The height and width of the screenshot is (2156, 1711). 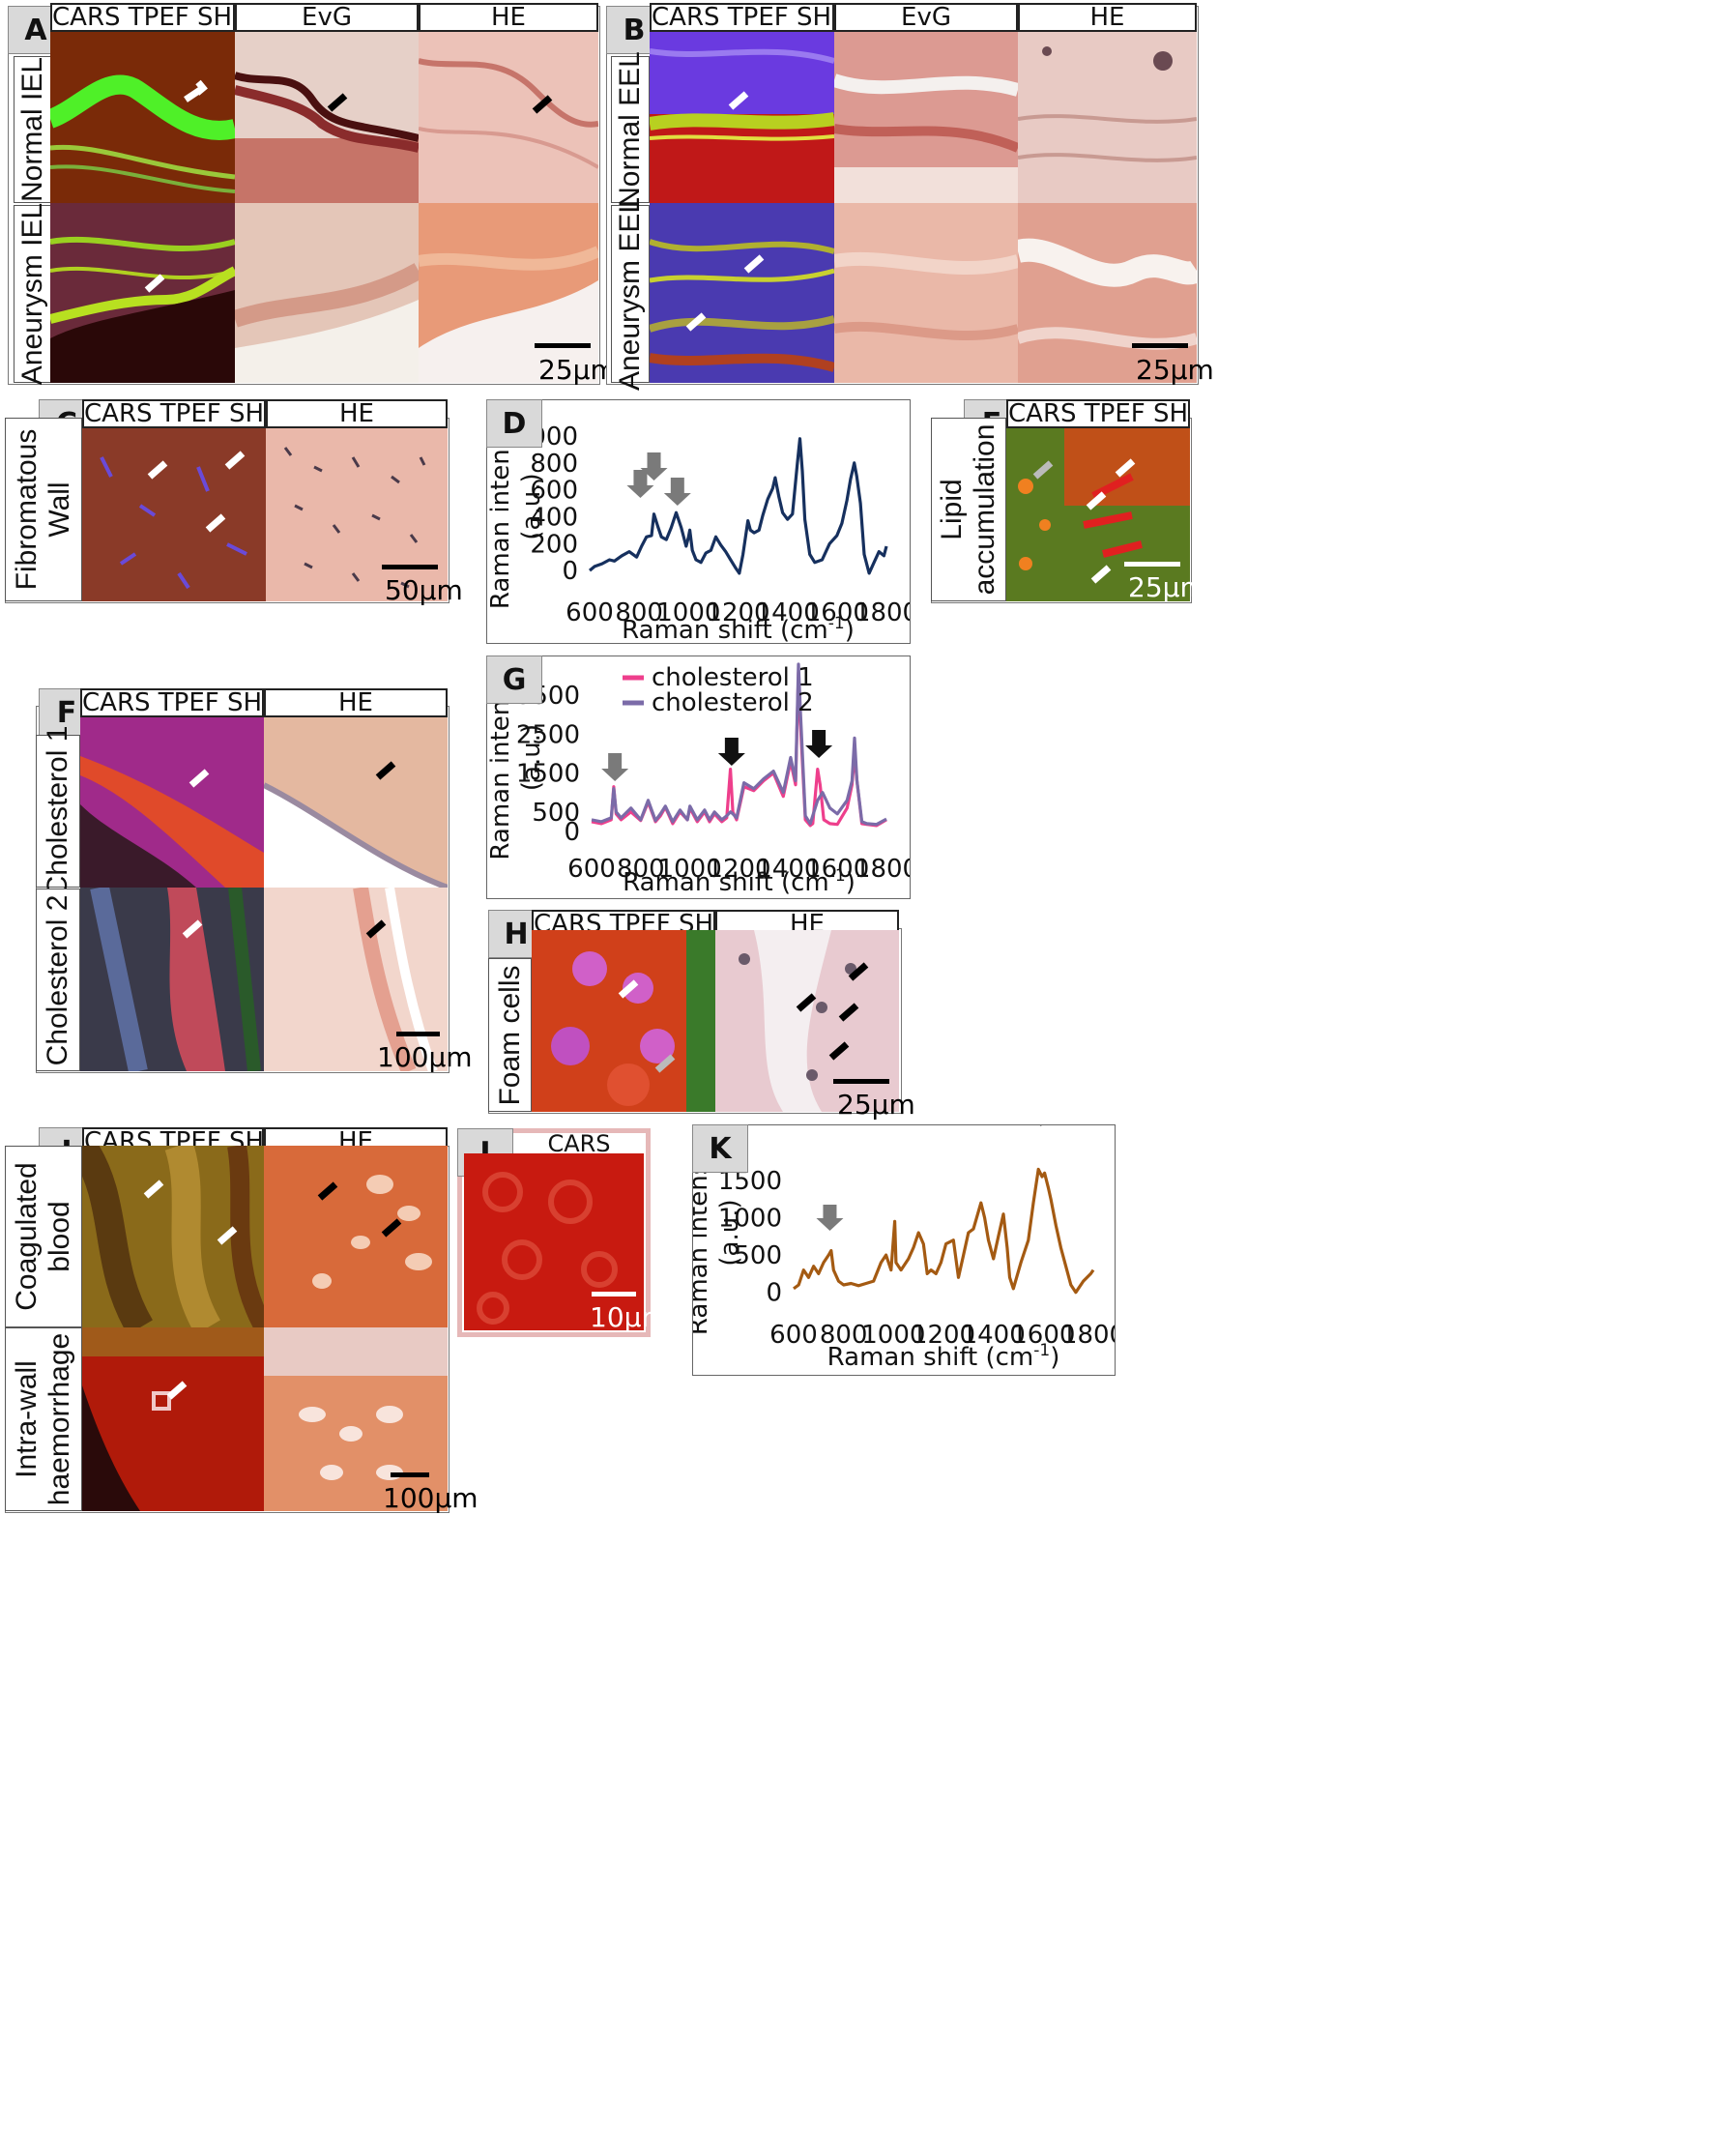 What do you see at coordinates (742, 293) in the screenshot?
I see `image-b-cars-aneurysm` at bounding box center [742, 293].